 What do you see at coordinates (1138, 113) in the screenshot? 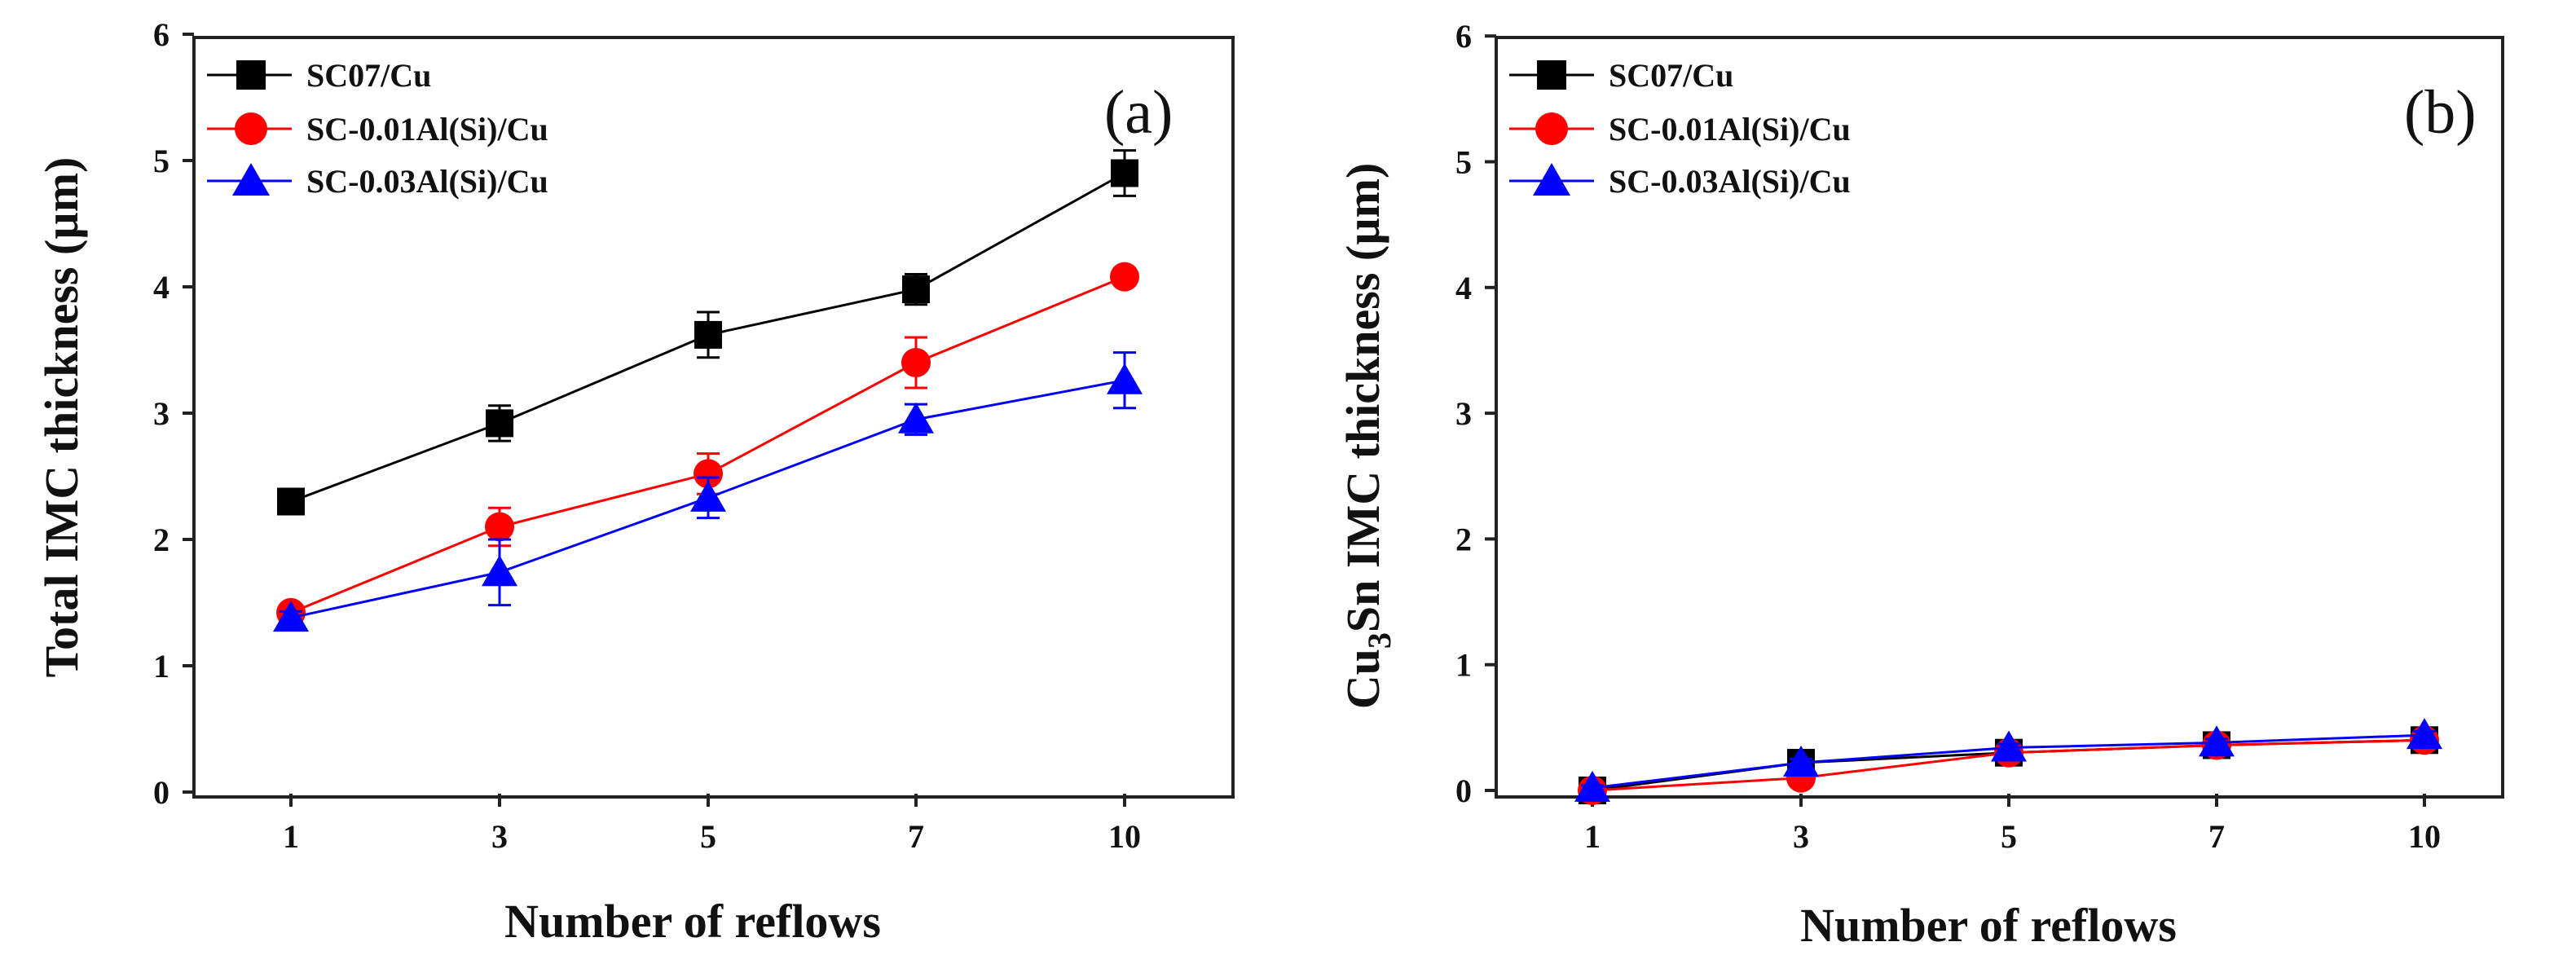
I see `panel-label: (a)` at bounding box center [1138, 113].